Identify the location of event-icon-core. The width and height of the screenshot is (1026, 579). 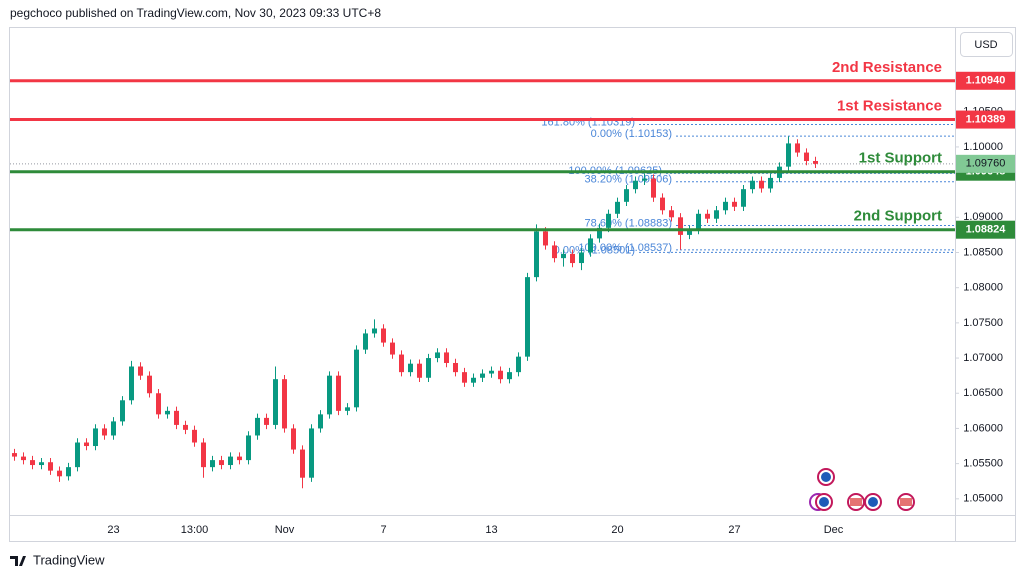
(824, 502).